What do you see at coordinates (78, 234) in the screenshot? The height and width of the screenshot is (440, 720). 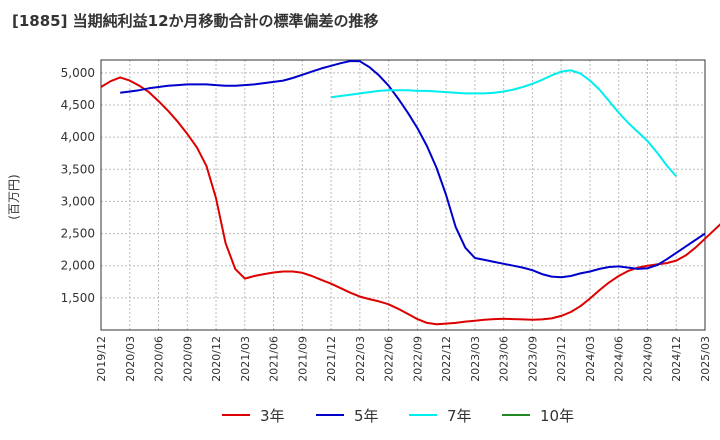 I see `y-tick-label: 2,500` at bounding box center [78, 234].